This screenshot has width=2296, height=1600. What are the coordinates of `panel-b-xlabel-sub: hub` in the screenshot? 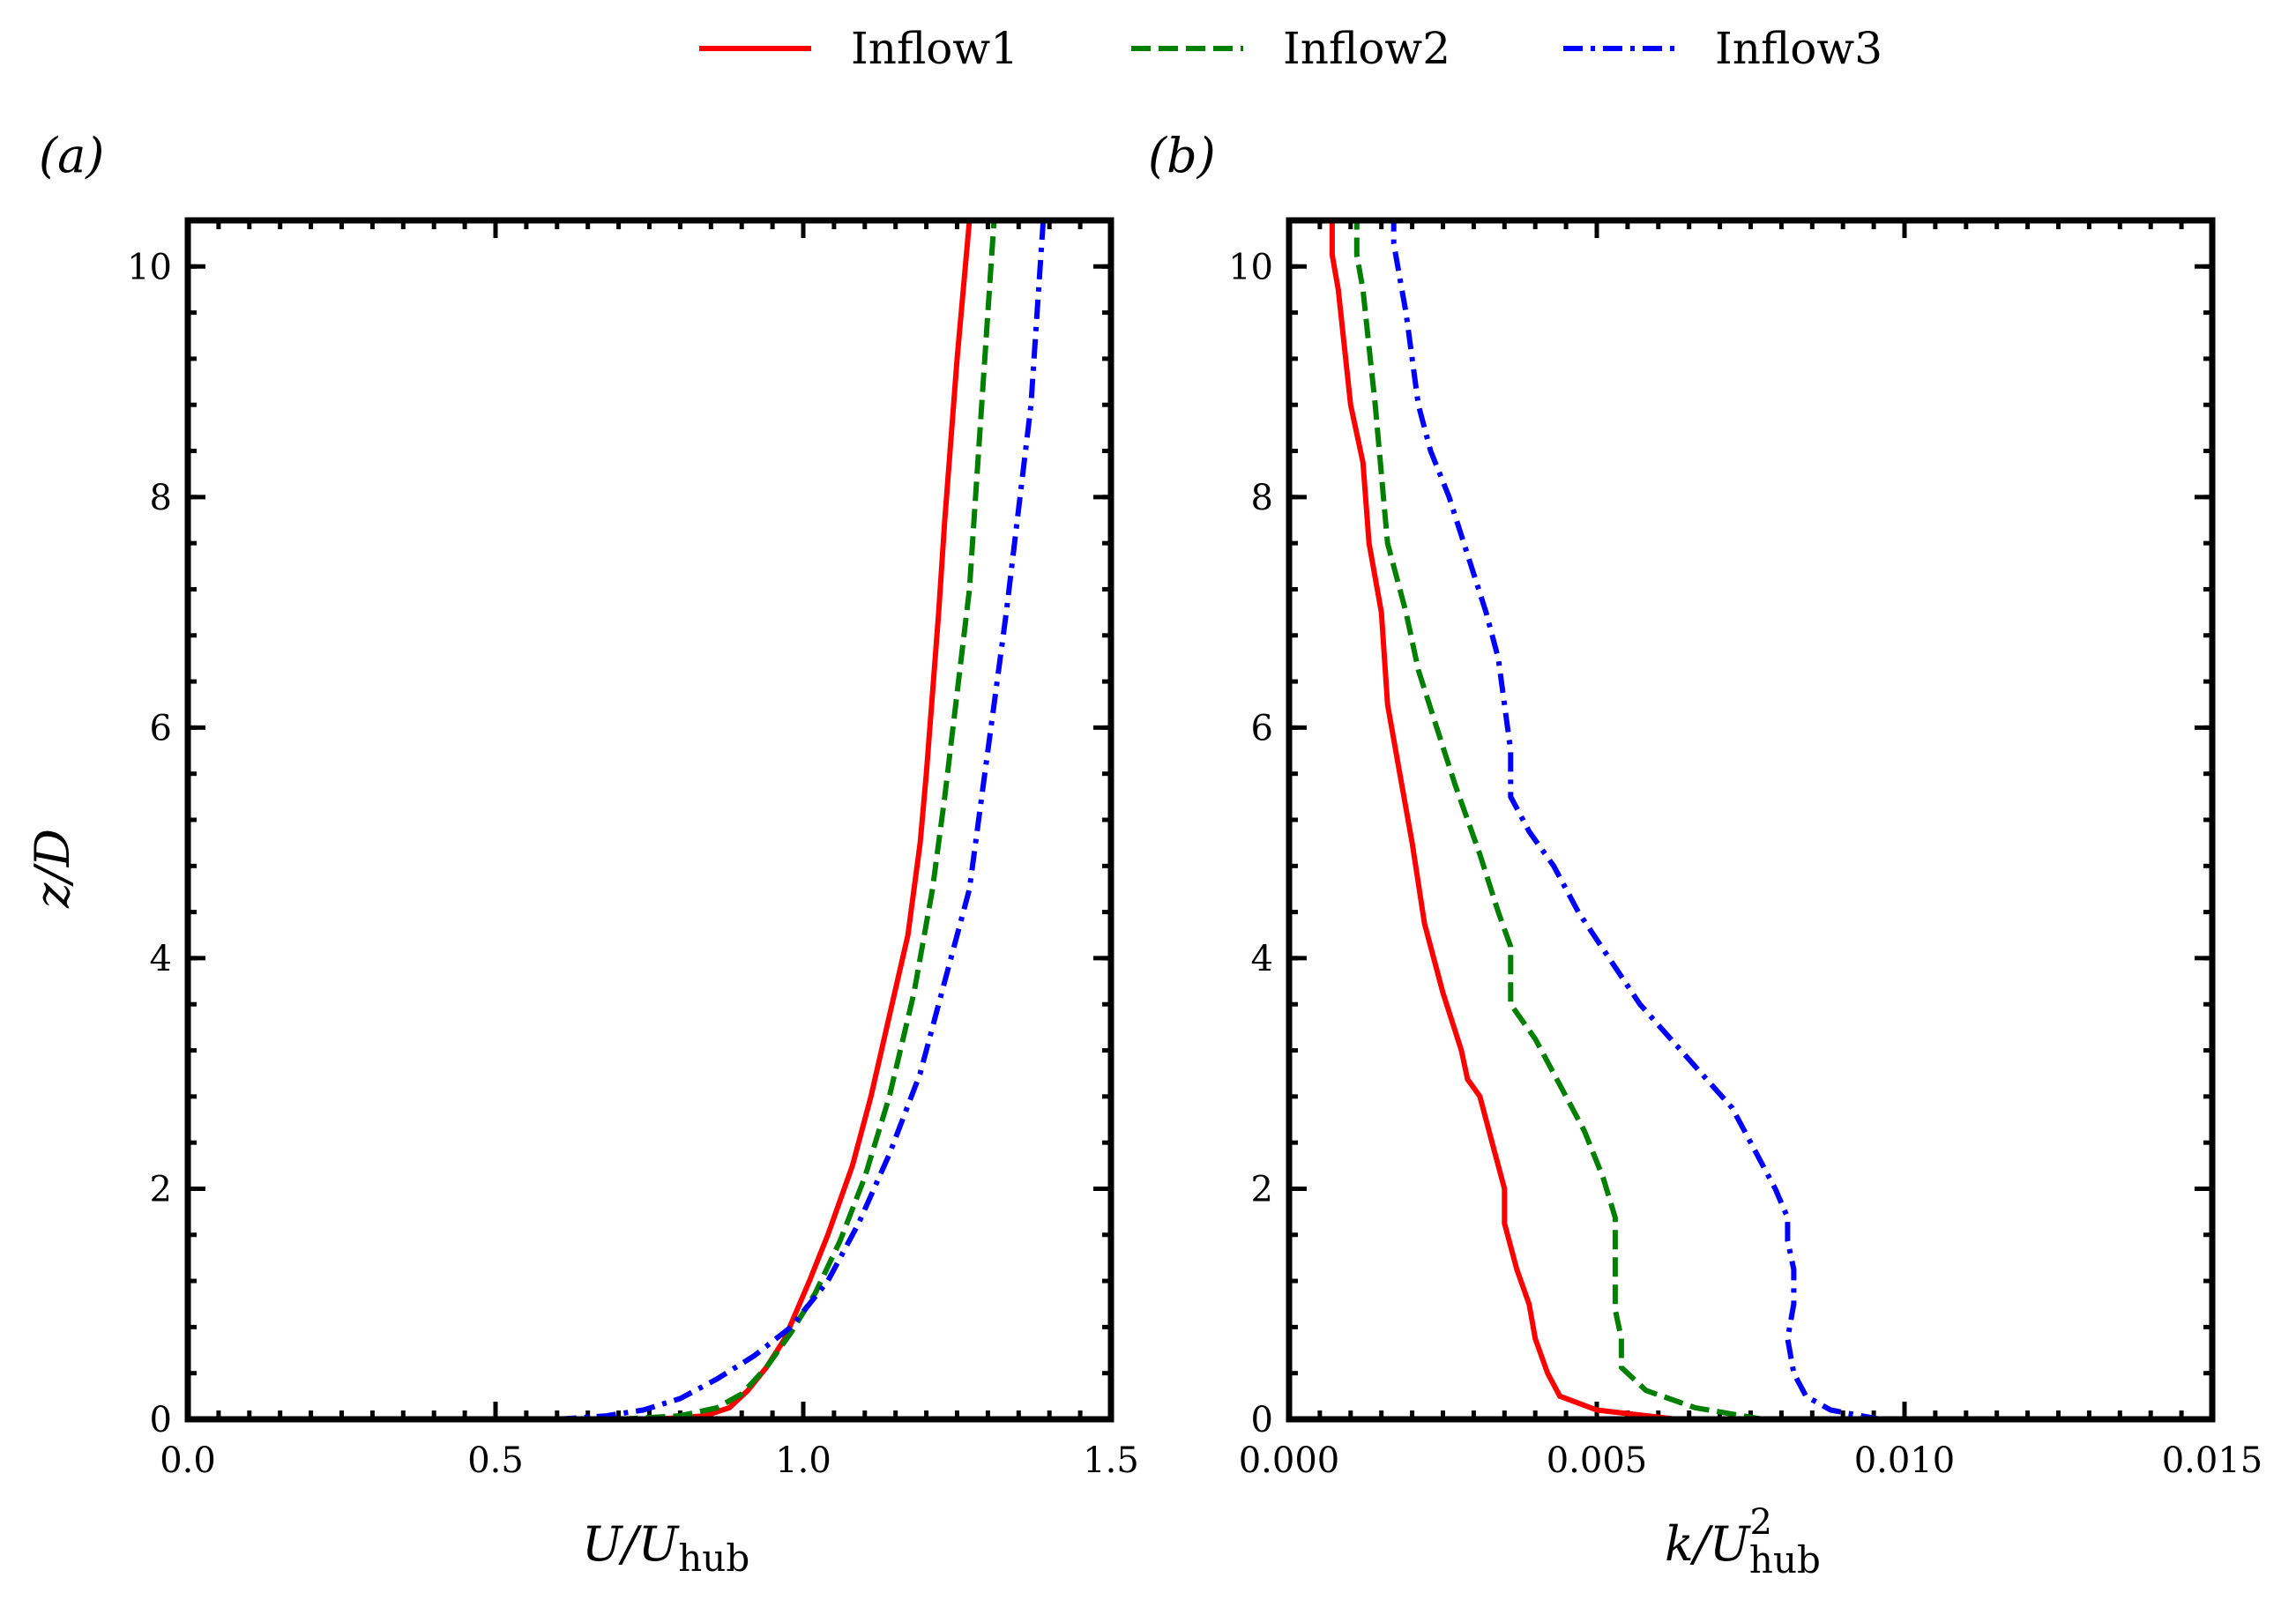 It's located at (1785, 1559).